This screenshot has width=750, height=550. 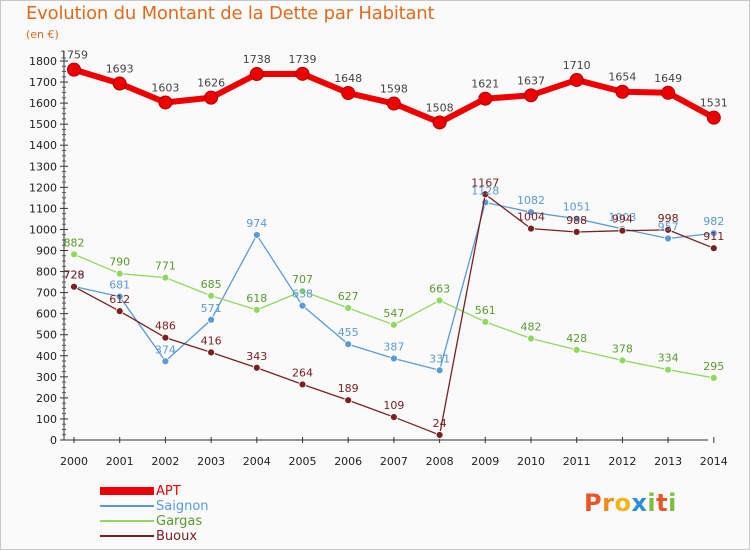 What do you see at coordinates (303, 59) in the screenshot?
I see `data-label-apt: 1739` at bounding box center [303, 59].